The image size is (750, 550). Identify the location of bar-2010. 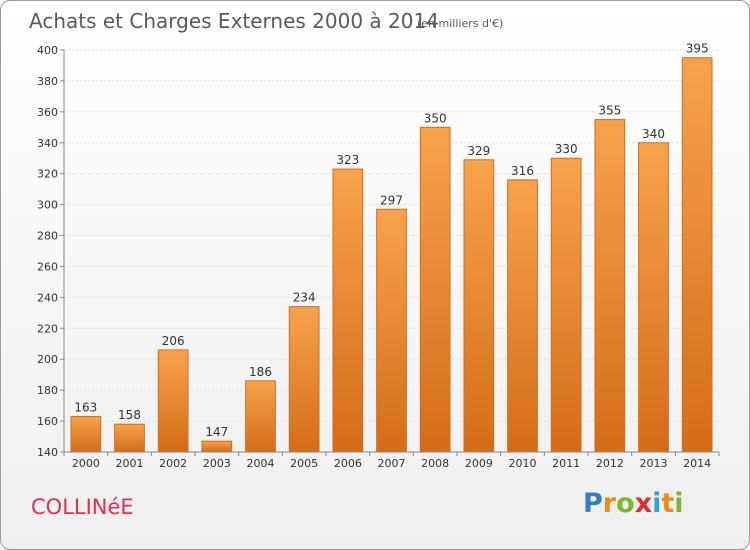
(522, 316).